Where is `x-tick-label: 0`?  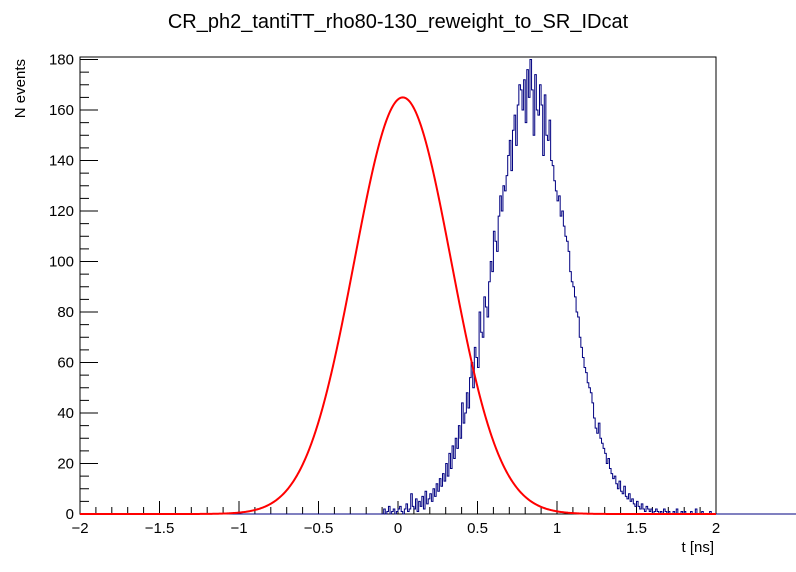 x-tick-label: 0 is located at coordinates (398, 528).